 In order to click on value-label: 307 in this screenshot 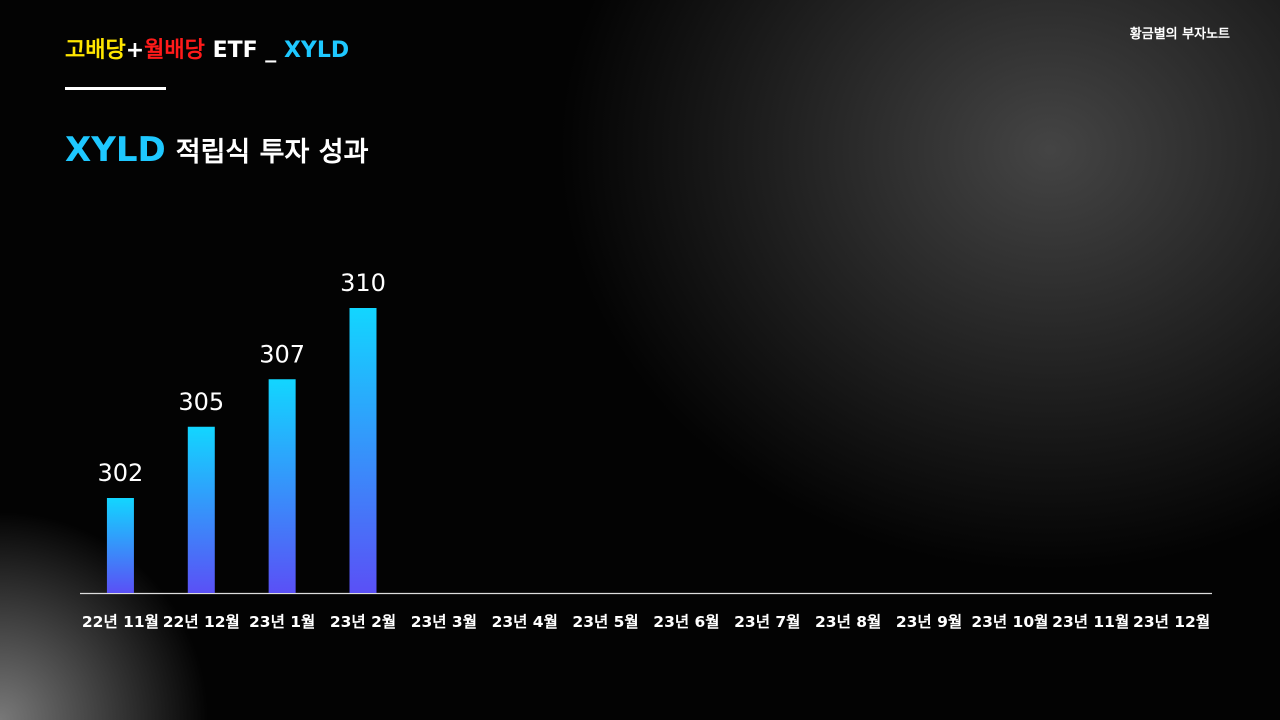, I will do `click(282, 354)`.